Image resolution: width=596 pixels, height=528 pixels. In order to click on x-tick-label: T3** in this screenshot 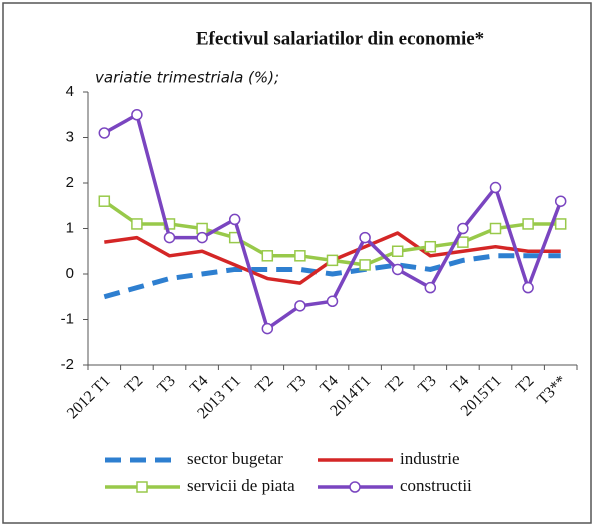, I will do `click(552, 390)`.